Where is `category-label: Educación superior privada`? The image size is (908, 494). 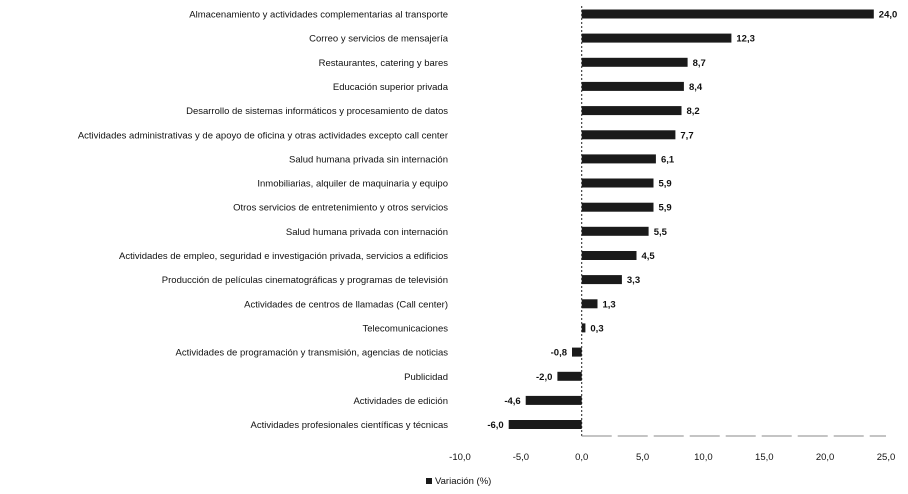 category-label: Educación superior privada is located at coordinates (391, 87).